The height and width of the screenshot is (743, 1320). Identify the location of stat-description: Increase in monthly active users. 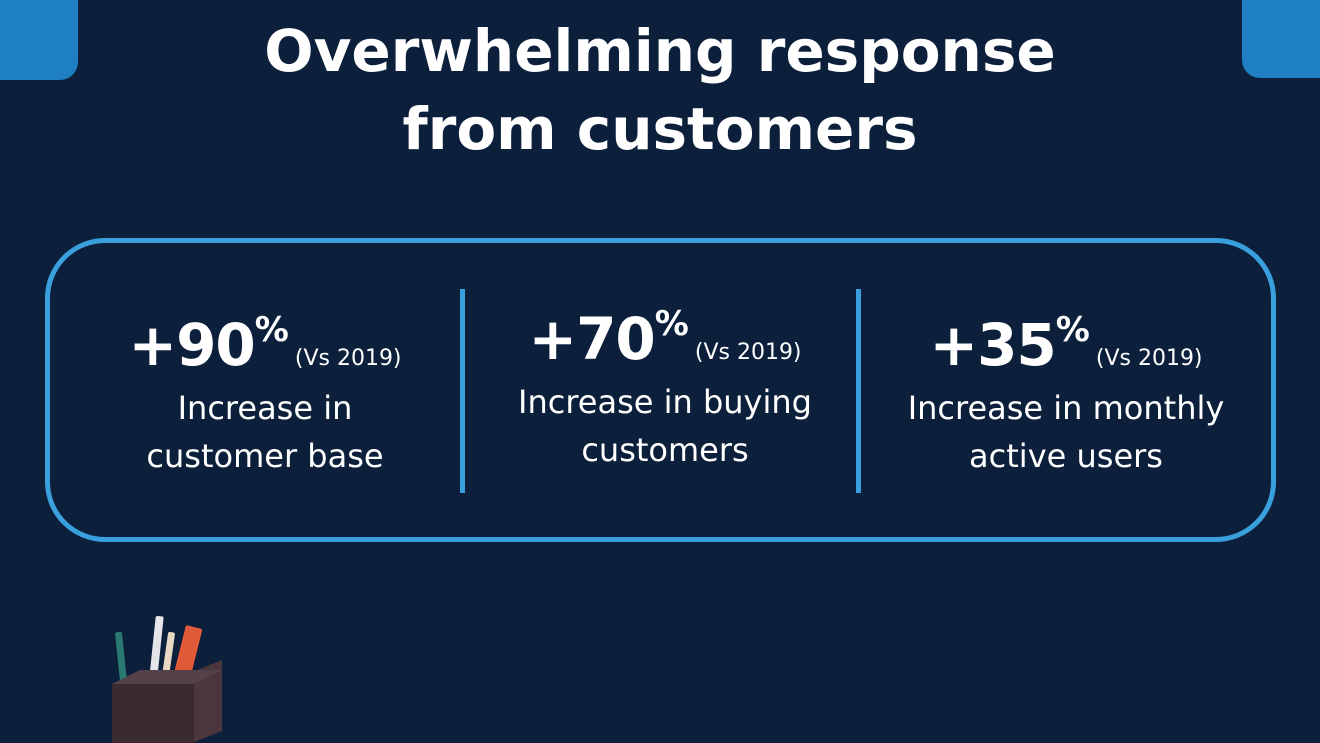
(1066, 432).